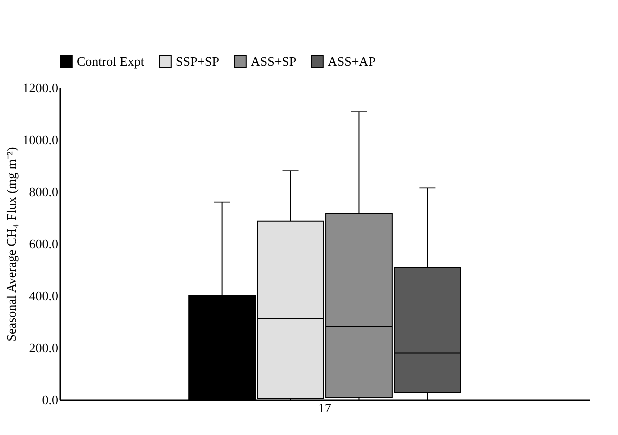  Describe the element at coordinates (325, 408) in the screenshot. I see `x-tick-label: 17` at that location.